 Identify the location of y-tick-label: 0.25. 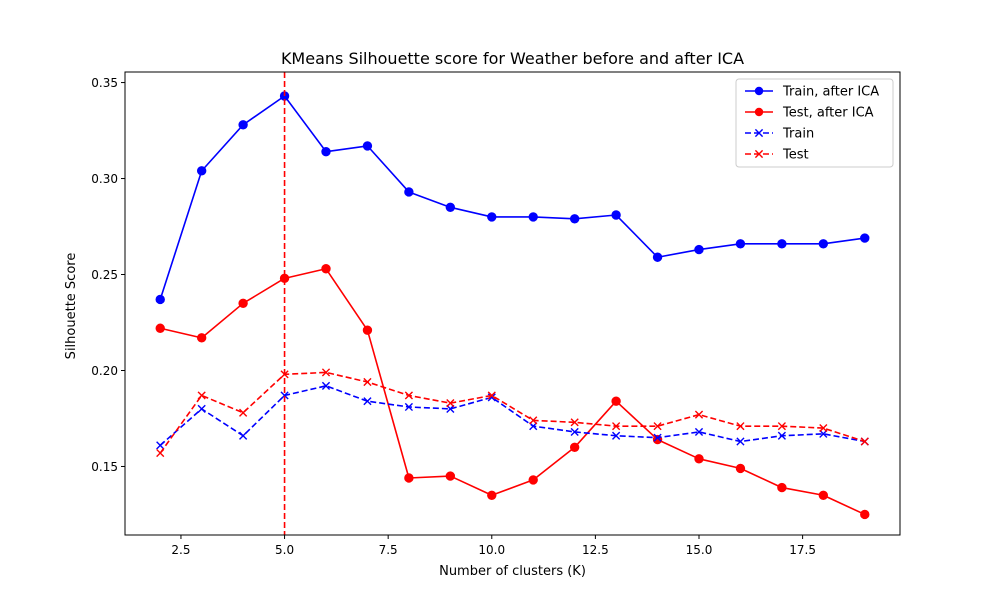
(104, 275).